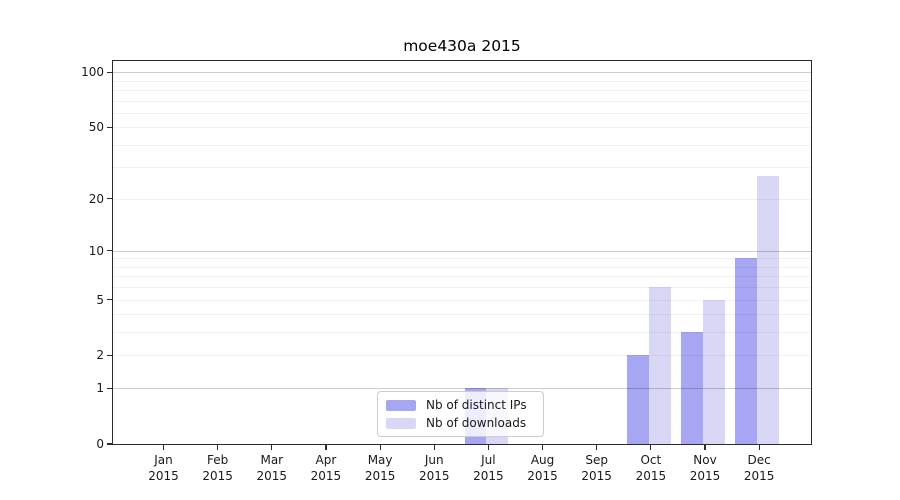 This screenshot has width=900, height=500. I want to click on y-tick-label: 100, so click(92, 72).